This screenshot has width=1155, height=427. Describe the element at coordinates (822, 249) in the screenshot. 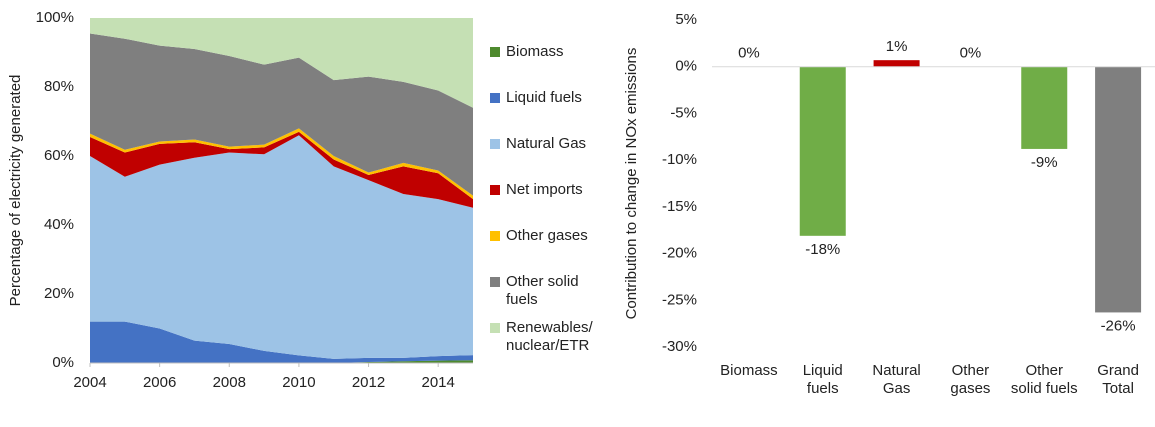

I see `value-label: -18%` at that location.